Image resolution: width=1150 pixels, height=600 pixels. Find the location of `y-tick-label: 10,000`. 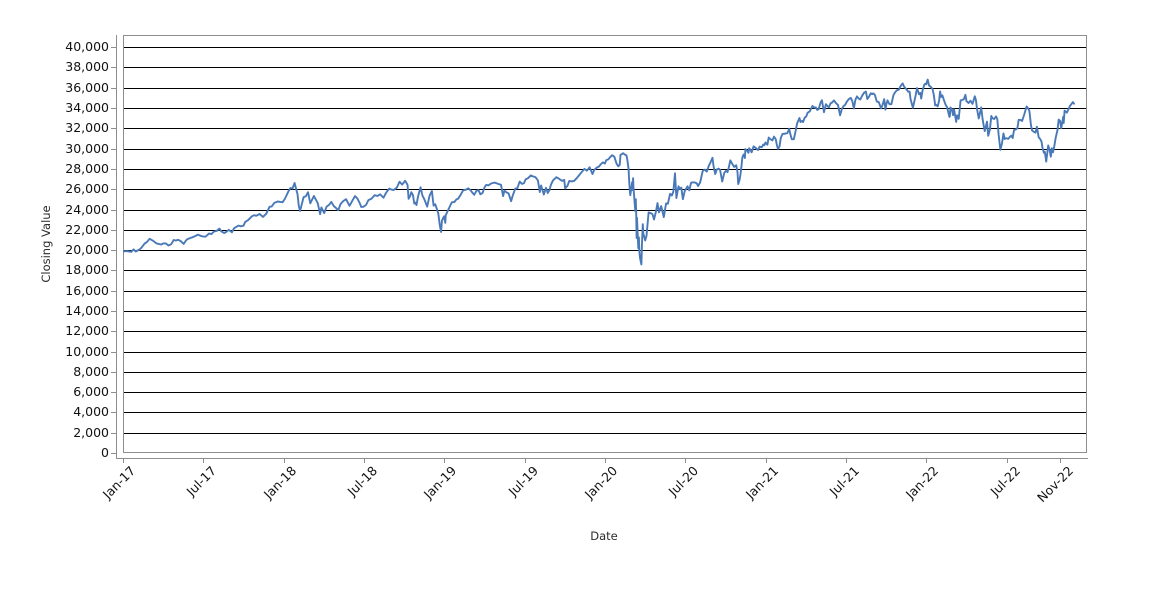

y-tick-label: 10,000 is located at coordinates (87, 351).